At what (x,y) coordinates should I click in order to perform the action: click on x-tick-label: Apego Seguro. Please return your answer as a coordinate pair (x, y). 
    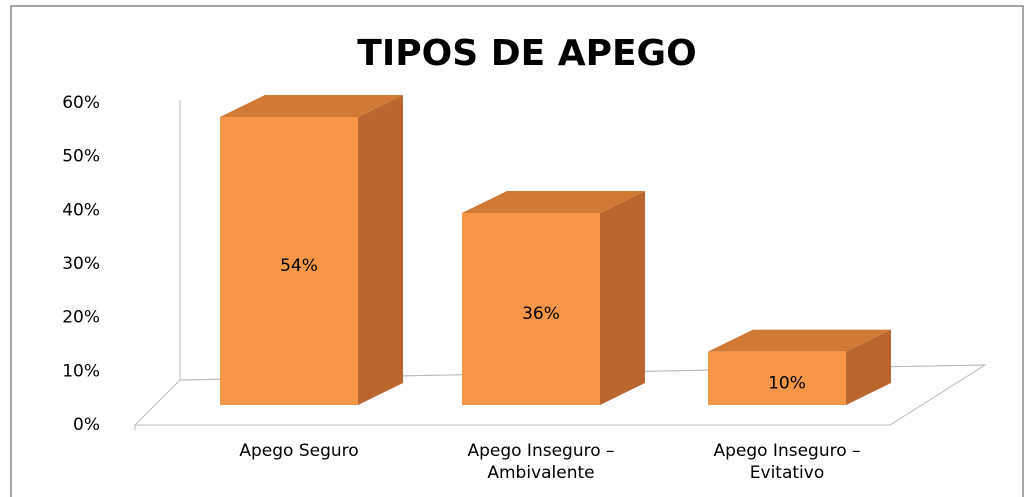
    Looking at the image, I should click on (299, 451).